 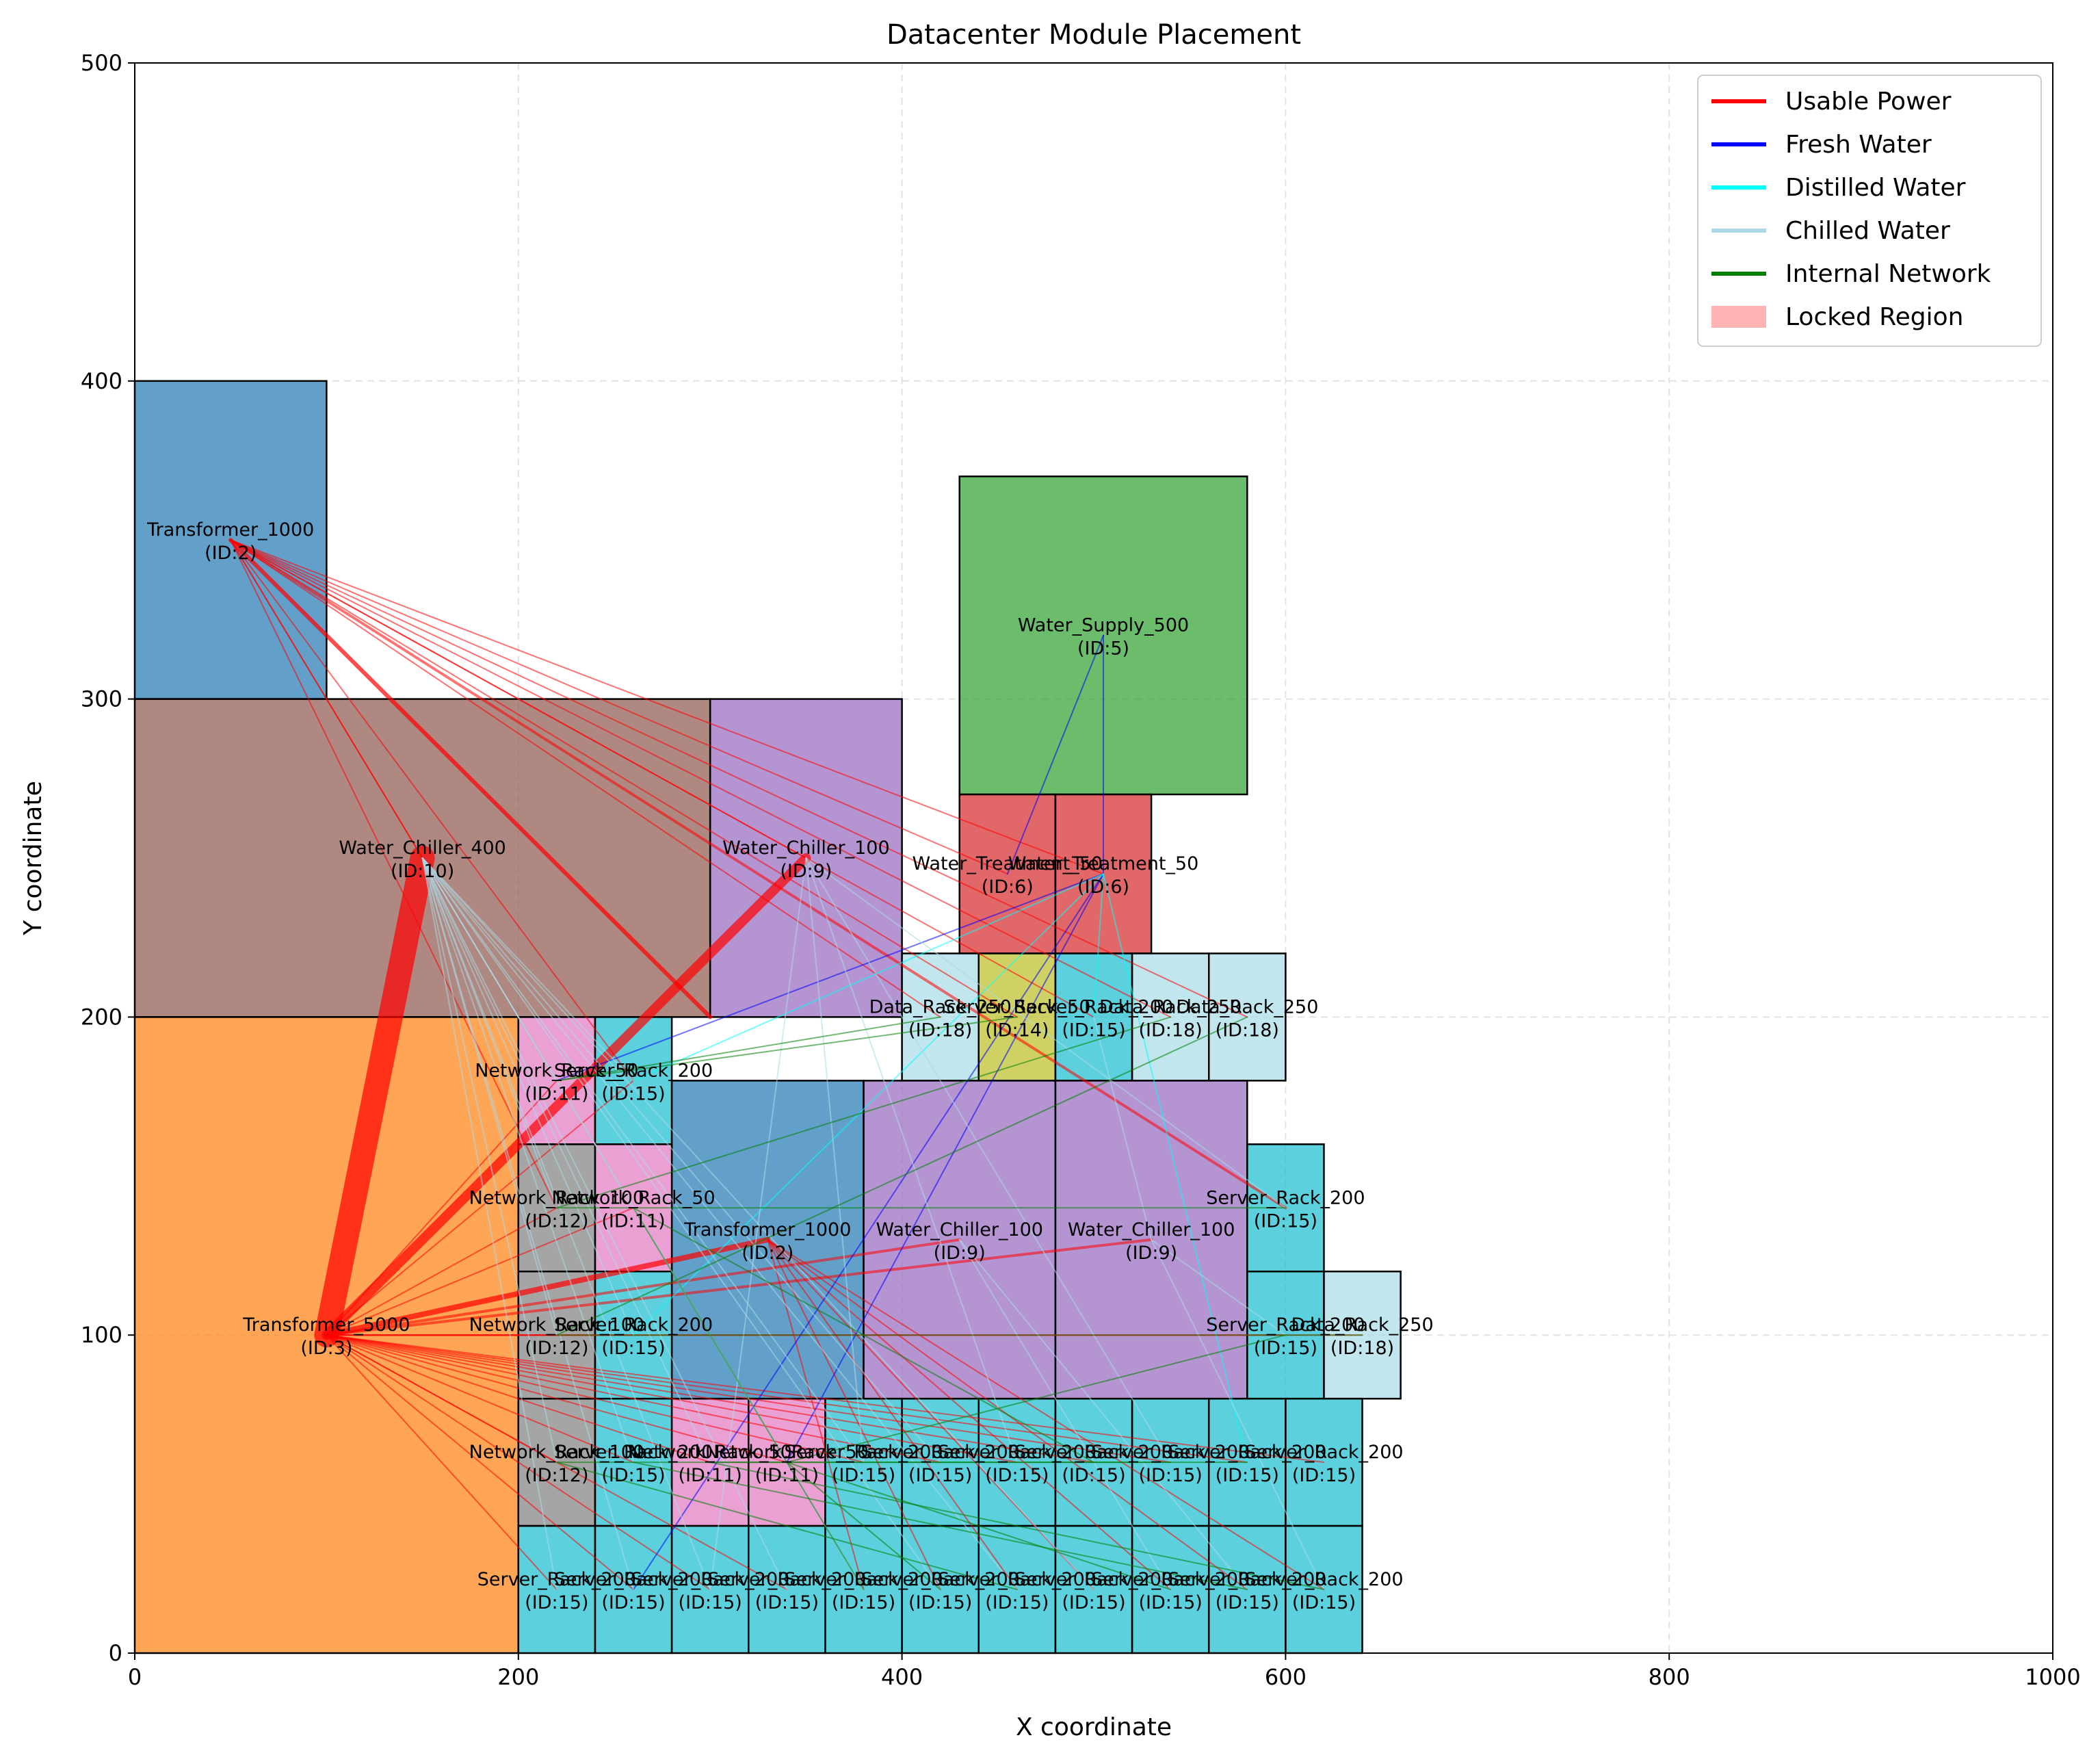 I want to click on chart-title: Datacenter Module Placement, so click(x=1094, y=35).